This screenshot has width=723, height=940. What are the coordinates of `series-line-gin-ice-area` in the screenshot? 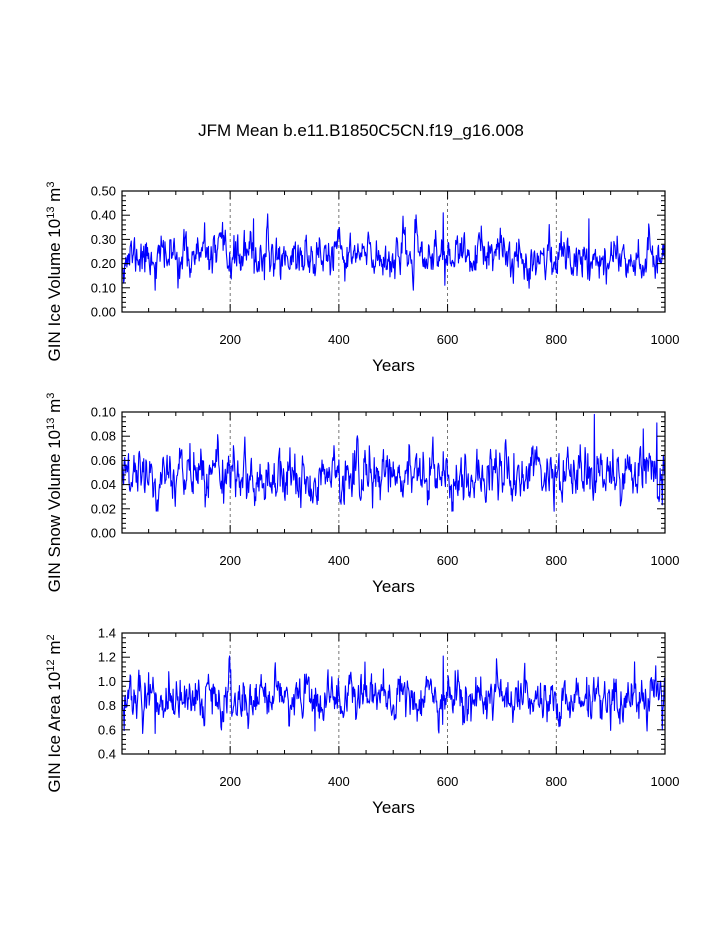 It's located at (393, 694).